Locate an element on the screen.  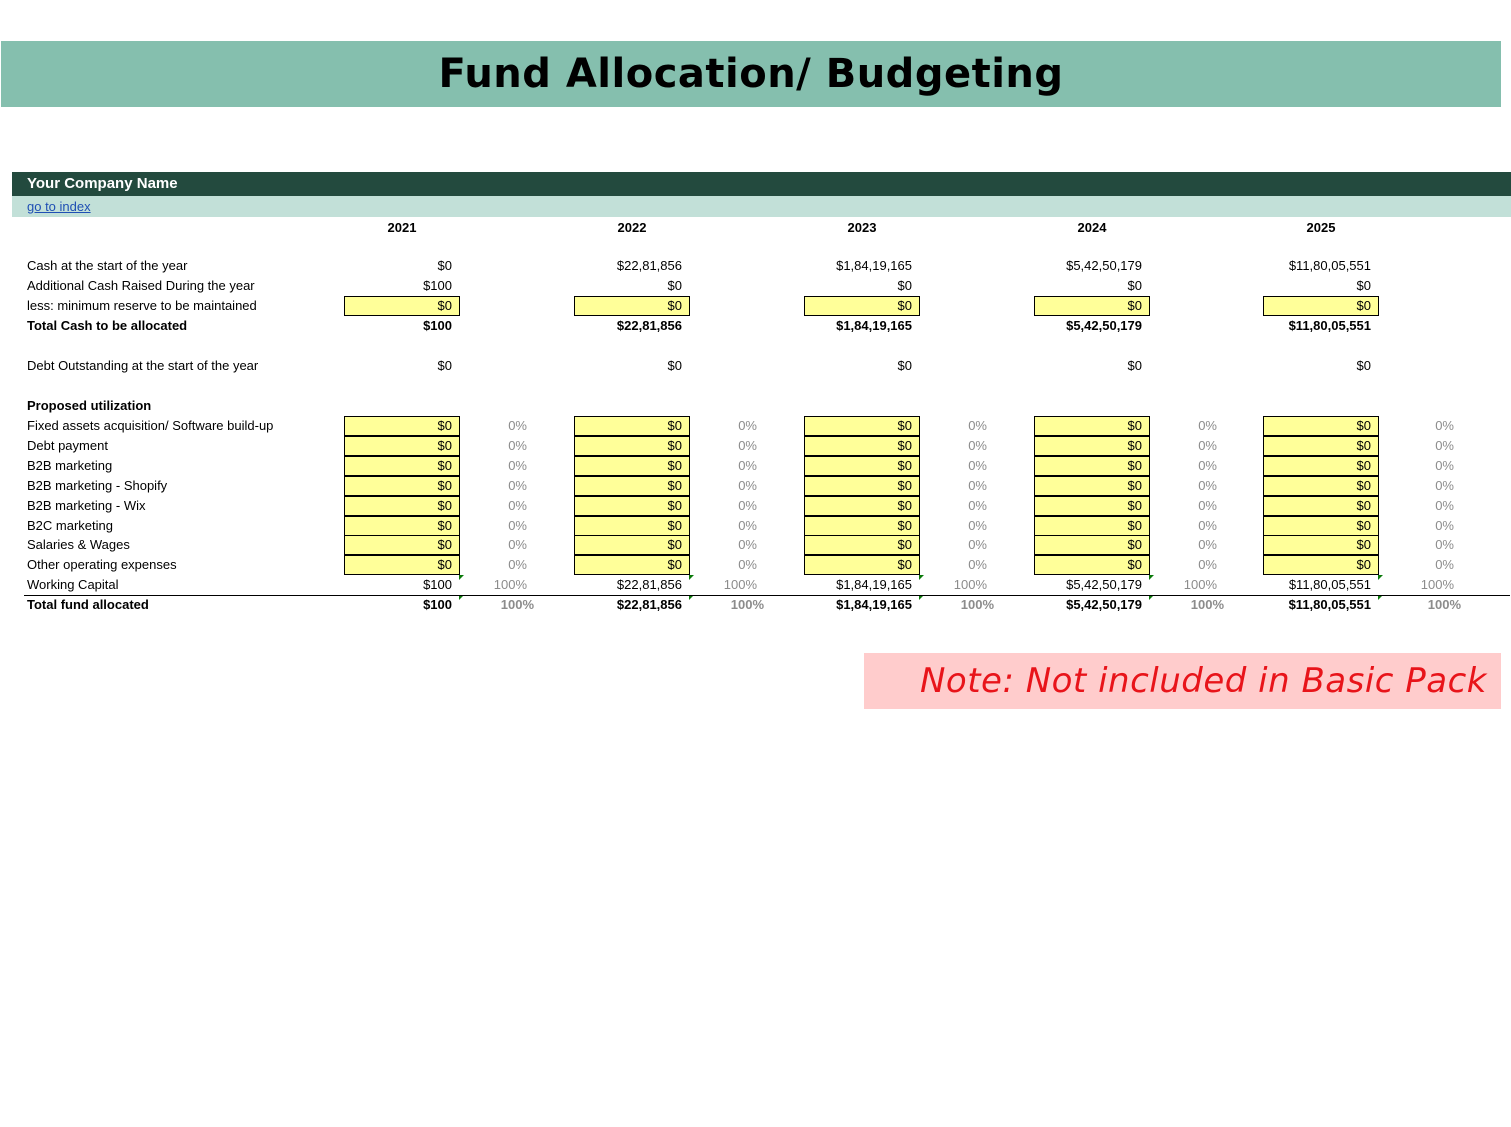
year-header-2024: 2024 is located at coordinates (1092, 227).